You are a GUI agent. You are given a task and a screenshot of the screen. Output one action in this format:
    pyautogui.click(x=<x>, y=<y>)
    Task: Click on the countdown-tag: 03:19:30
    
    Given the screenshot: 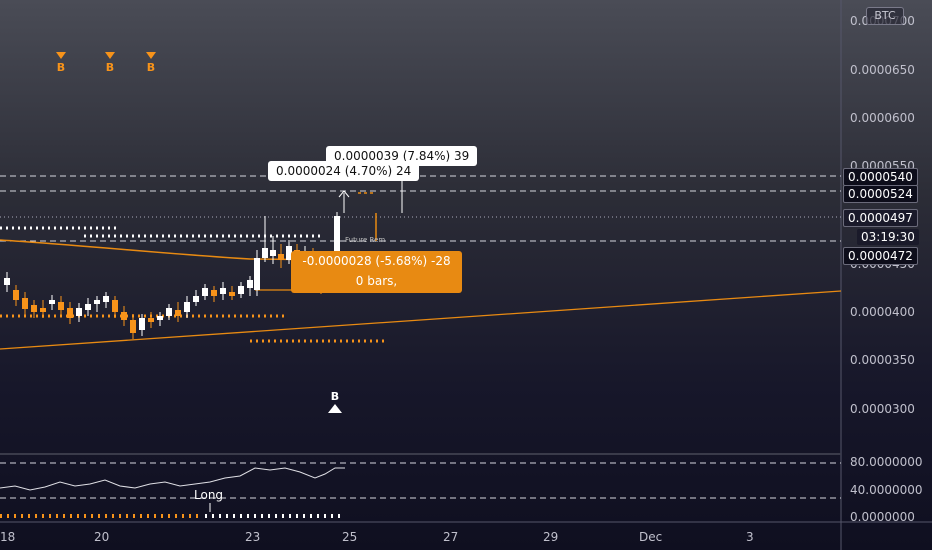 What is the action you would take?
    pyautogui.click(x=888, y=237)
    